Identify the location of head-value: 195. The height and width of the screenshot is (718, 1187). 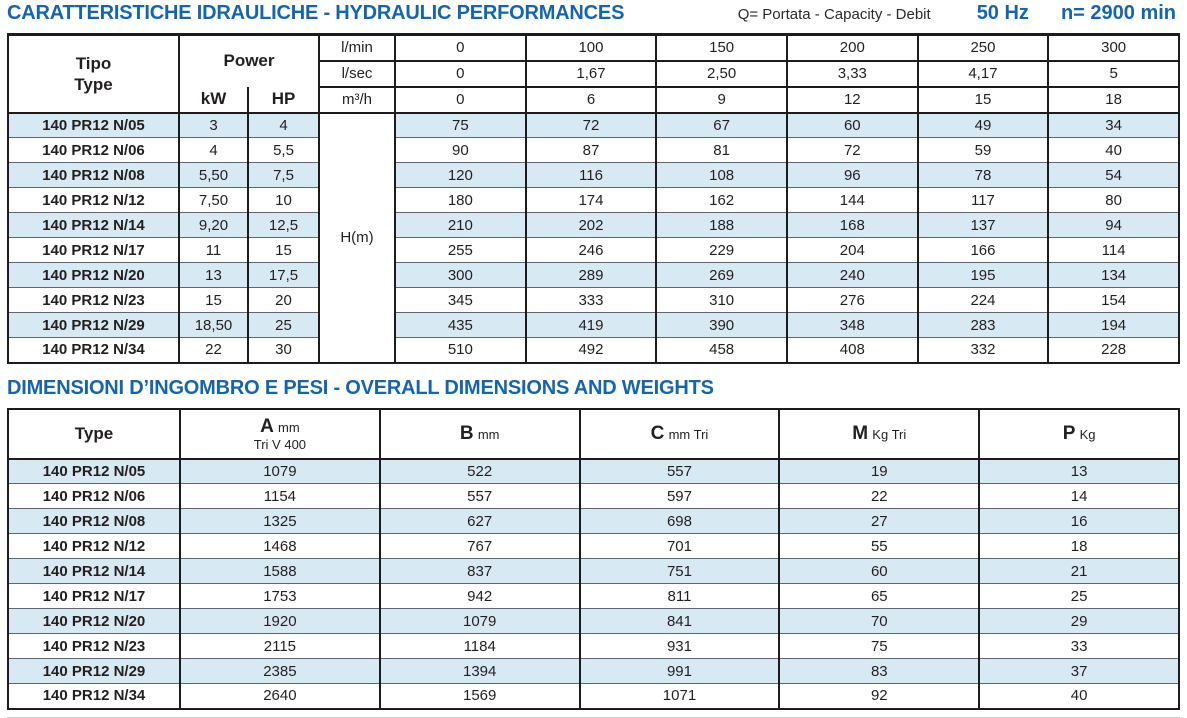
(983, 275).